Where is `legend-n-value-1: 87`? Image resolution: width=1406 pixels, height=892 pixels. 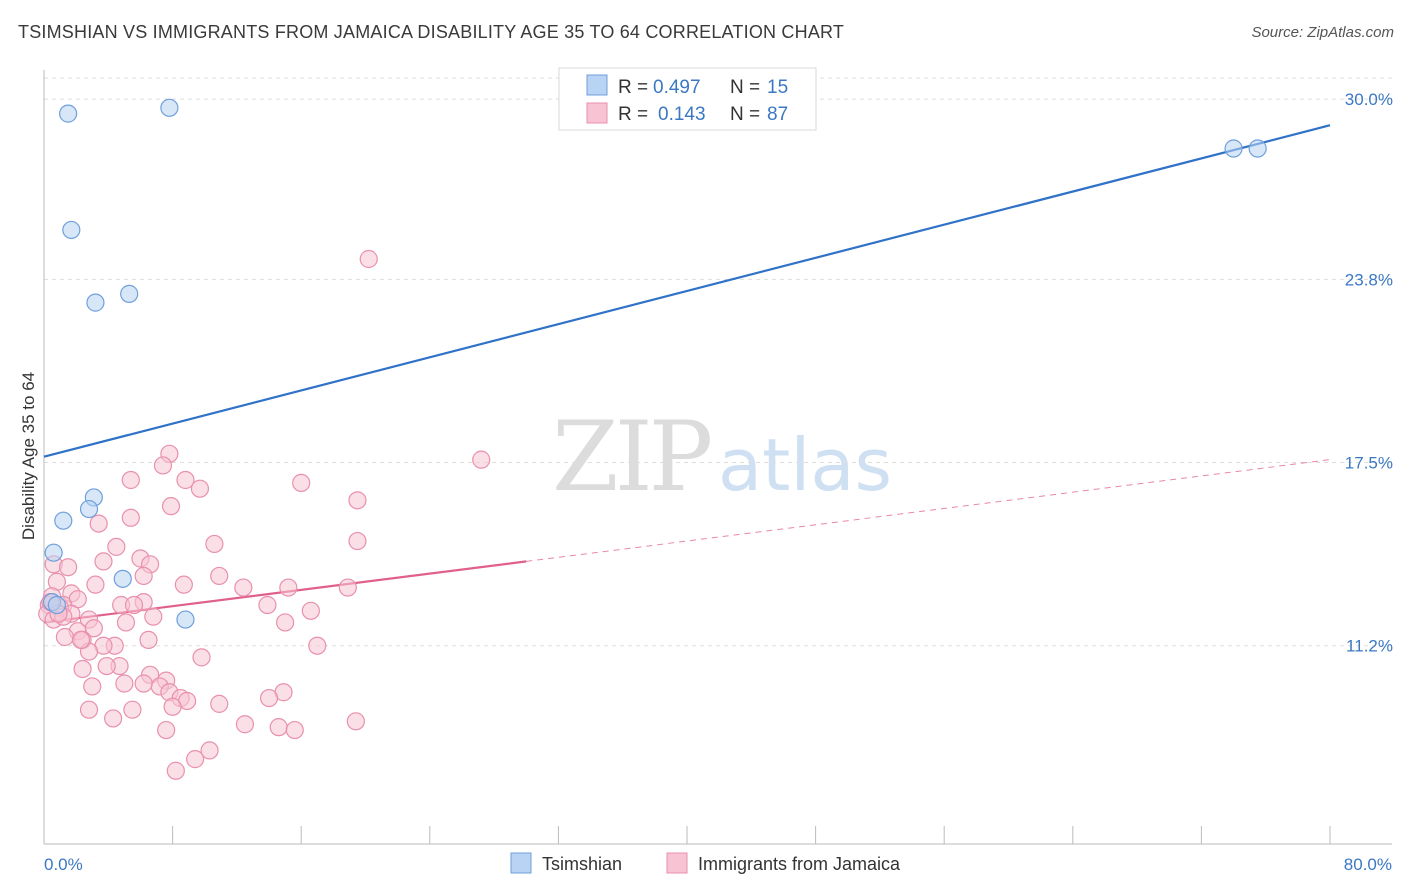
legend-n-value-1: 87 is located at coordinates (777, 114).